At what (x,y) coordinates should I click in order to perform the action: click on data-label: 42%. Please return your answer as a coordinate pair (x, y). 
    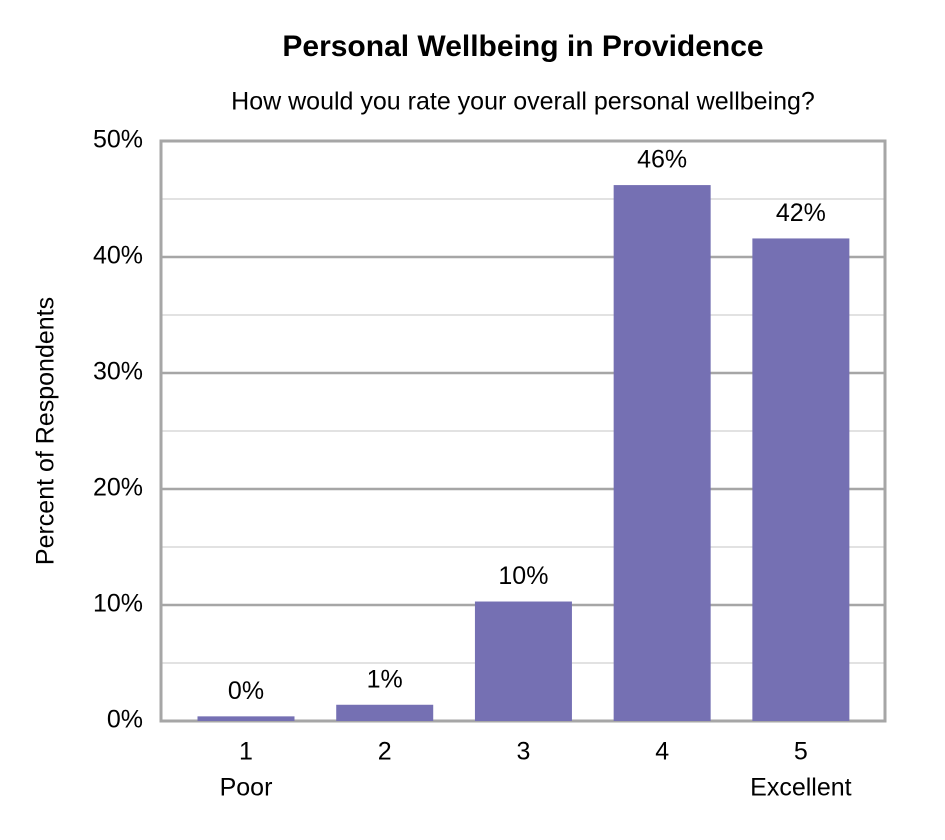
    Looking at the image, I should click on (801, 213).